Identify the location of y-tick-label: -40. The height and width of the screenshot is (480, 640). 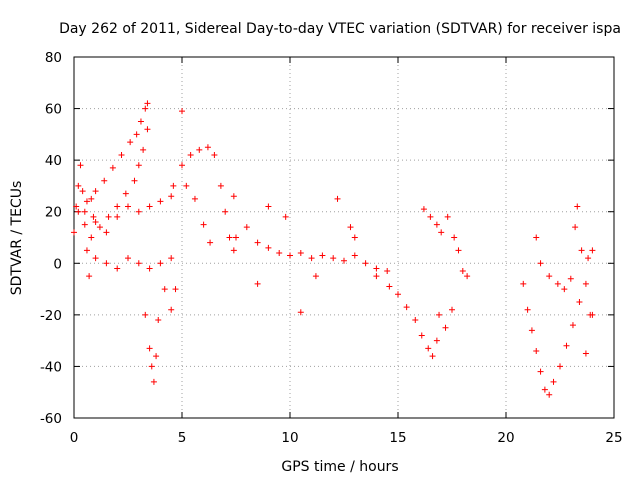
(51, 367).